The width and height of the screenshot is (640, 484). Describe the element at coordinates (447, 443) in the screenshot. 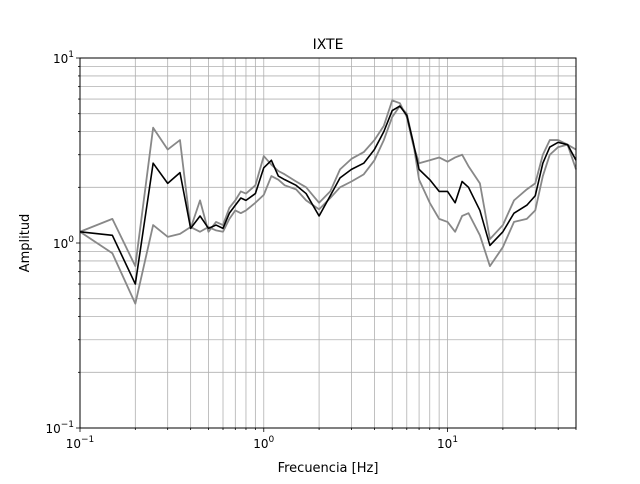

I see `x-tick-label: 10¹` at that location.